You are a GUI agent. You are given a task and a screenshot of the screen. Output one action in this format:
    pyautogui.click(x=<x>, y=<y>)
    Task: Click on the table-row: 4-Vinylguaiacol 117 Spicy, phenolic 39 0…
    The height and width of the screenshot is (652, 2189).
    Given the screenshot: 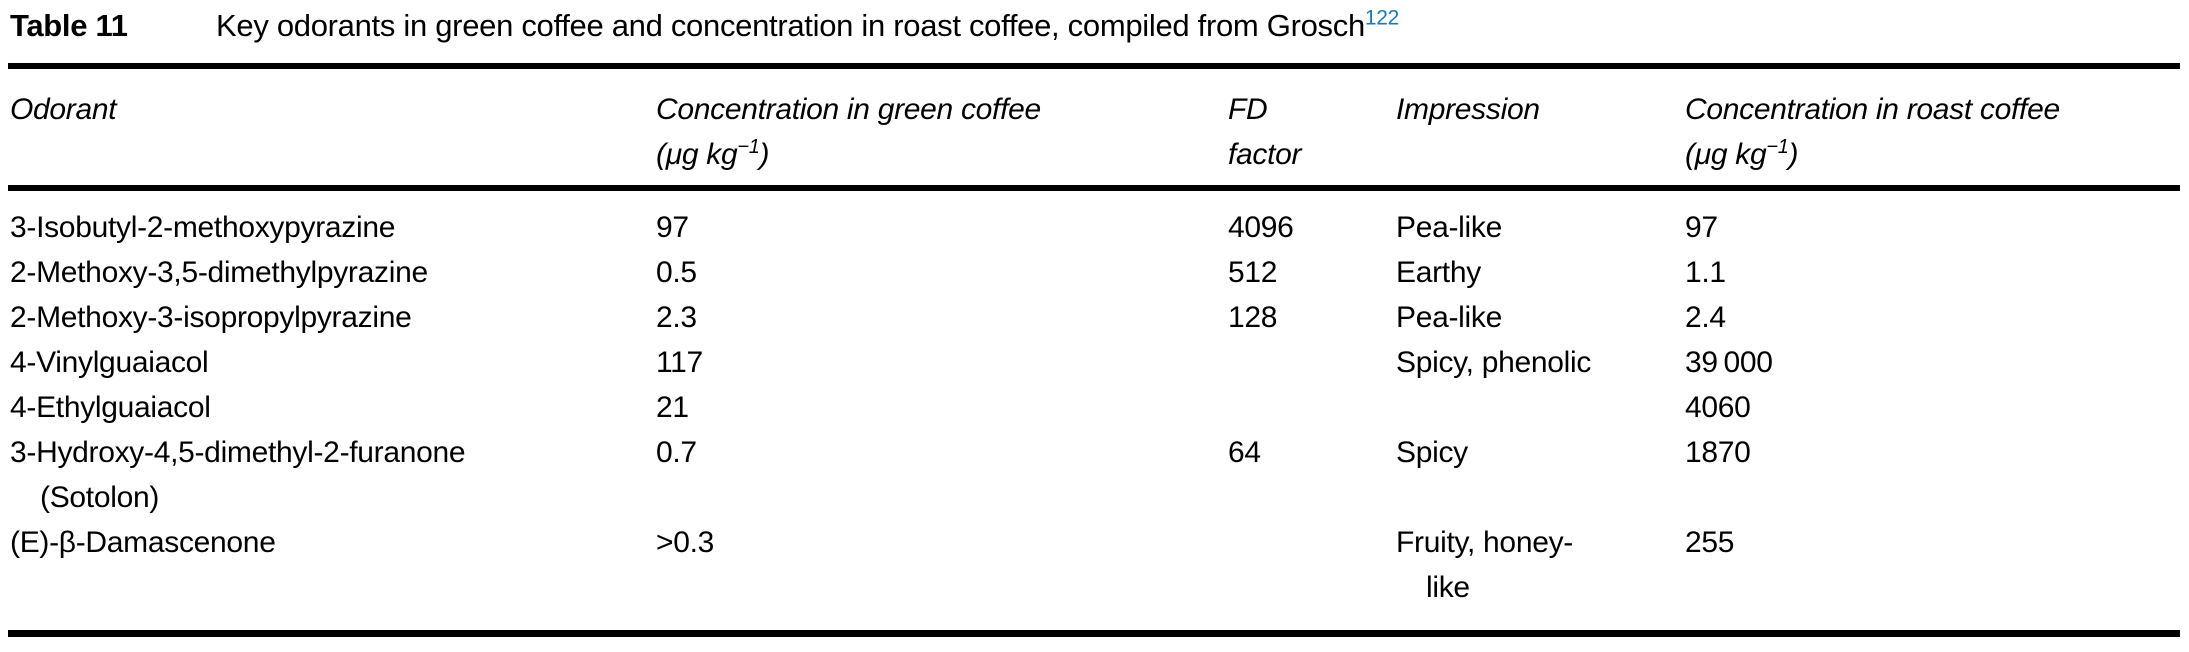 What is the action you would take?
    pyautogui.click(x=1094, y=362)
    